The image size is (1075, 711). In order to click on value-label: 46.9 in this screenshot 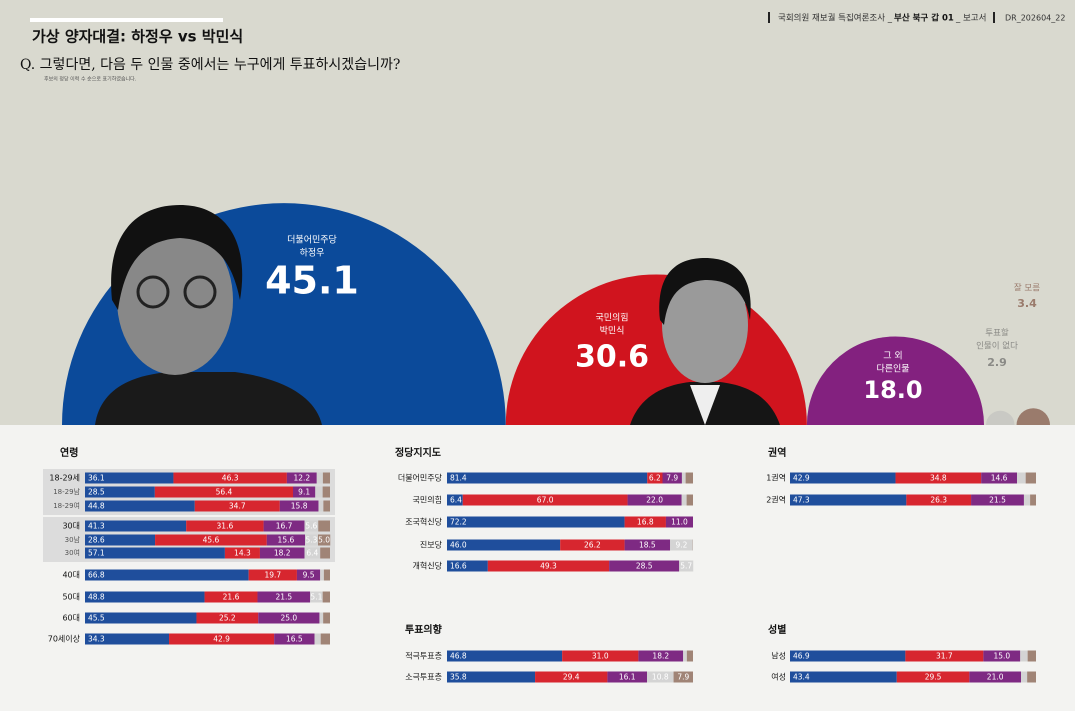, I will do `click(801, 656)`.